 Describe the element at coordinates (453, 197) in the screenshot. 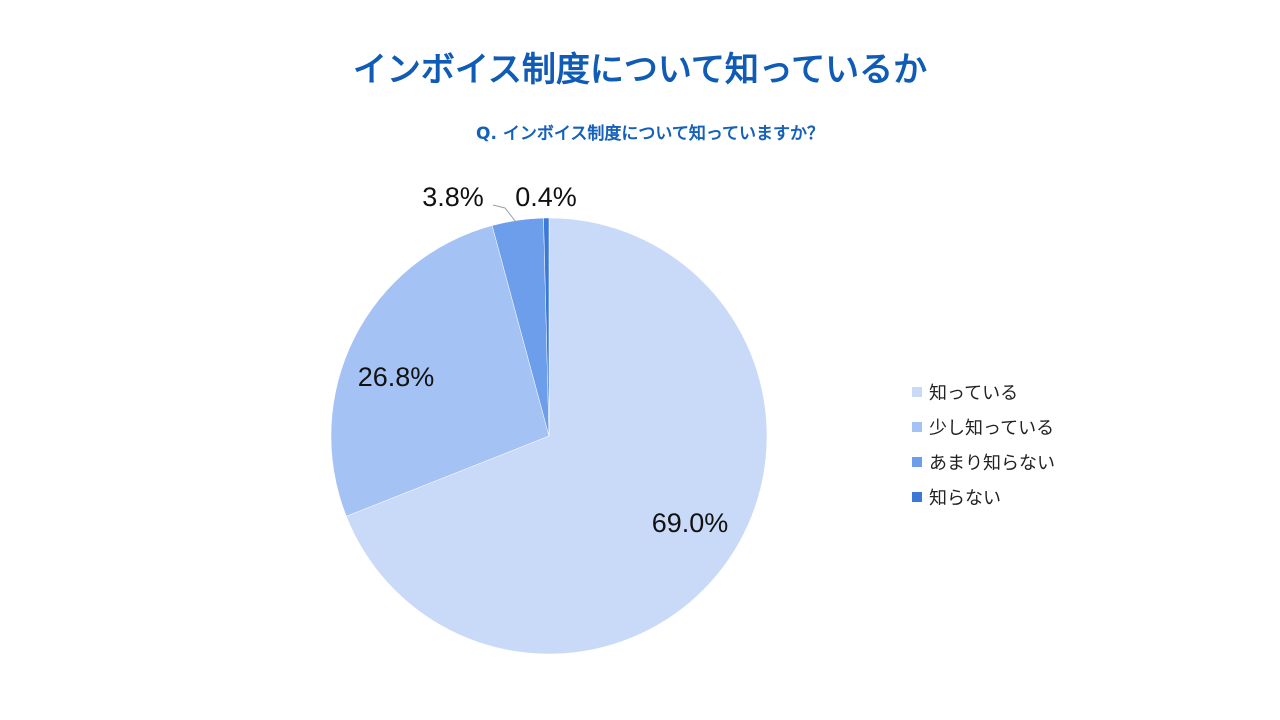

I see `slice-label-3: 3.8%` at that location.